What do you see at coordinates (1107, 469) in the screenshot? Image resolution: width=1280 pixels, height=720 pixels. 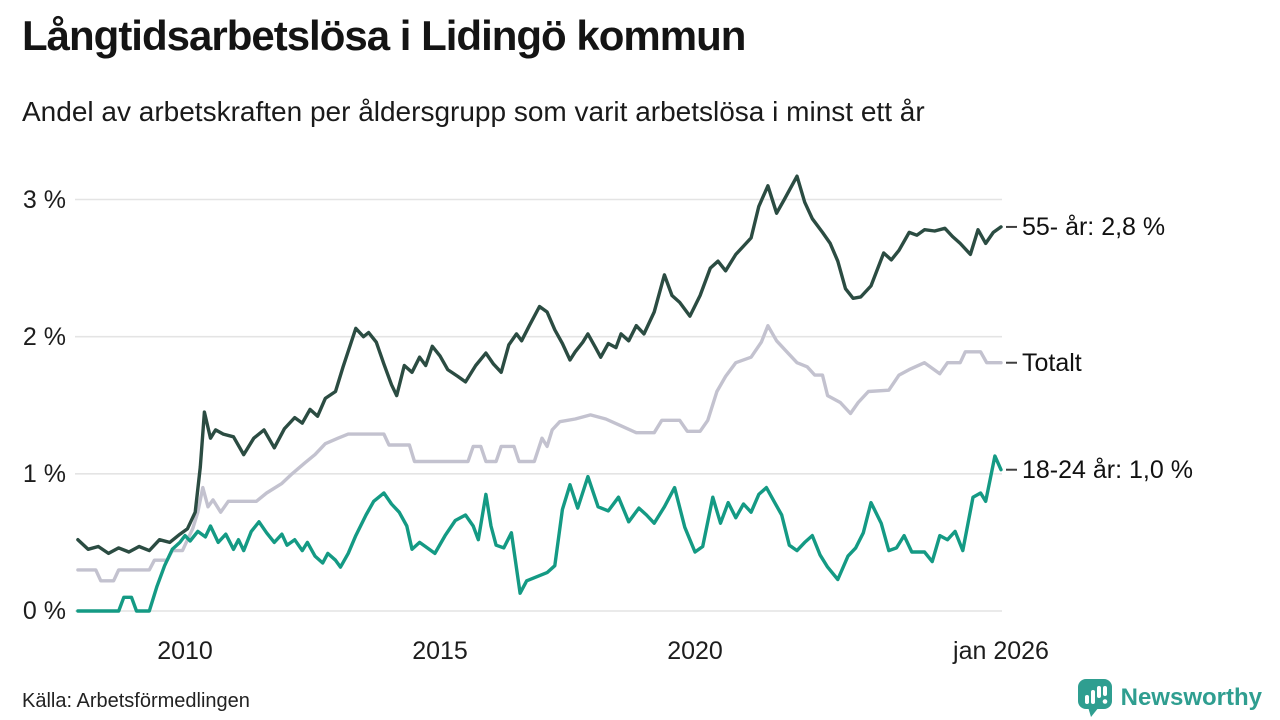 I see `series-end-label-2: 18-24 år: 1,0 %` at bounding box center [1107, 469].